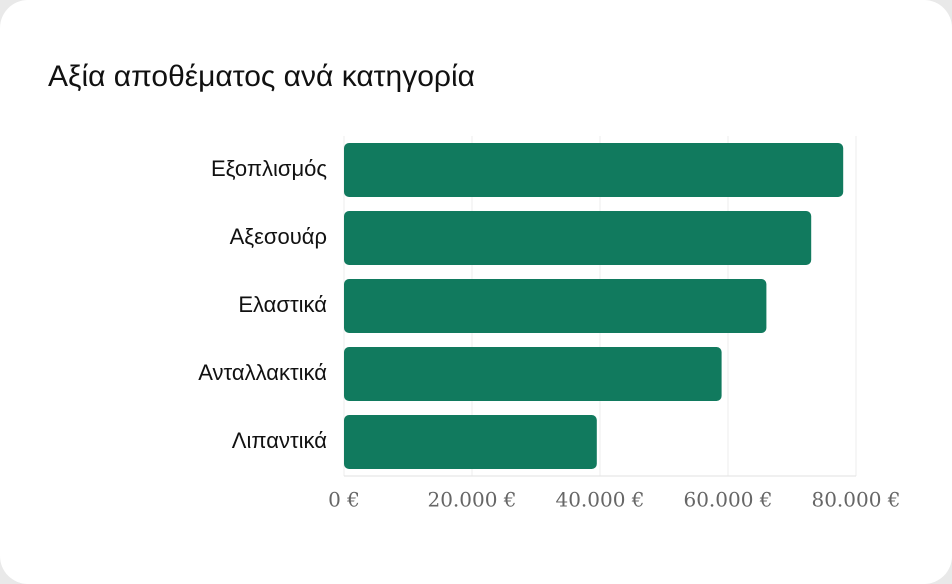 Image resolution: width=952 pixels, height=584 pixels. I want to click on y-tick-label: Λιπαντικά, so click(279, 440).